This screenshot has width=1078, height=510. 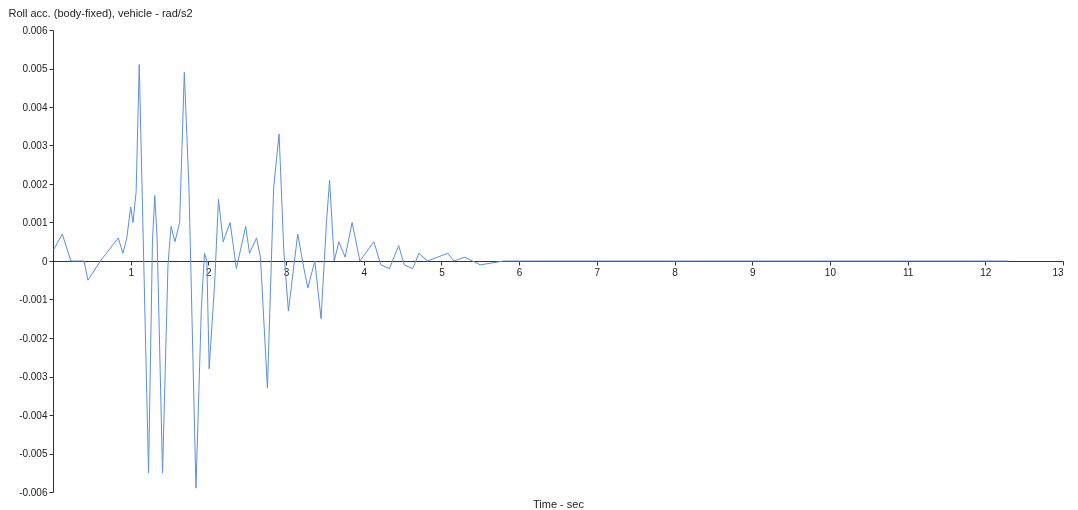 What do you see at coordinates (33, 453) in the screenshot?
I see `y-tick-label: -0.005` at bounding box center [33, 453].